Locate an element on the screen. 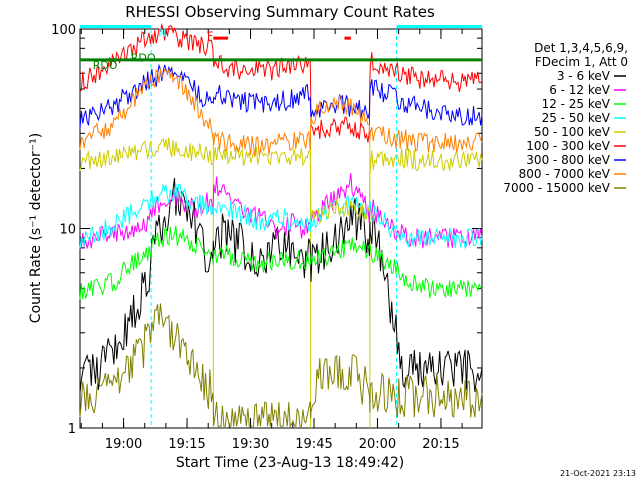 Image resolution: width=640 pixels, height=480 pixels. legend-header: FDecim 1, Att 0 is located at coordinates (581, 62).